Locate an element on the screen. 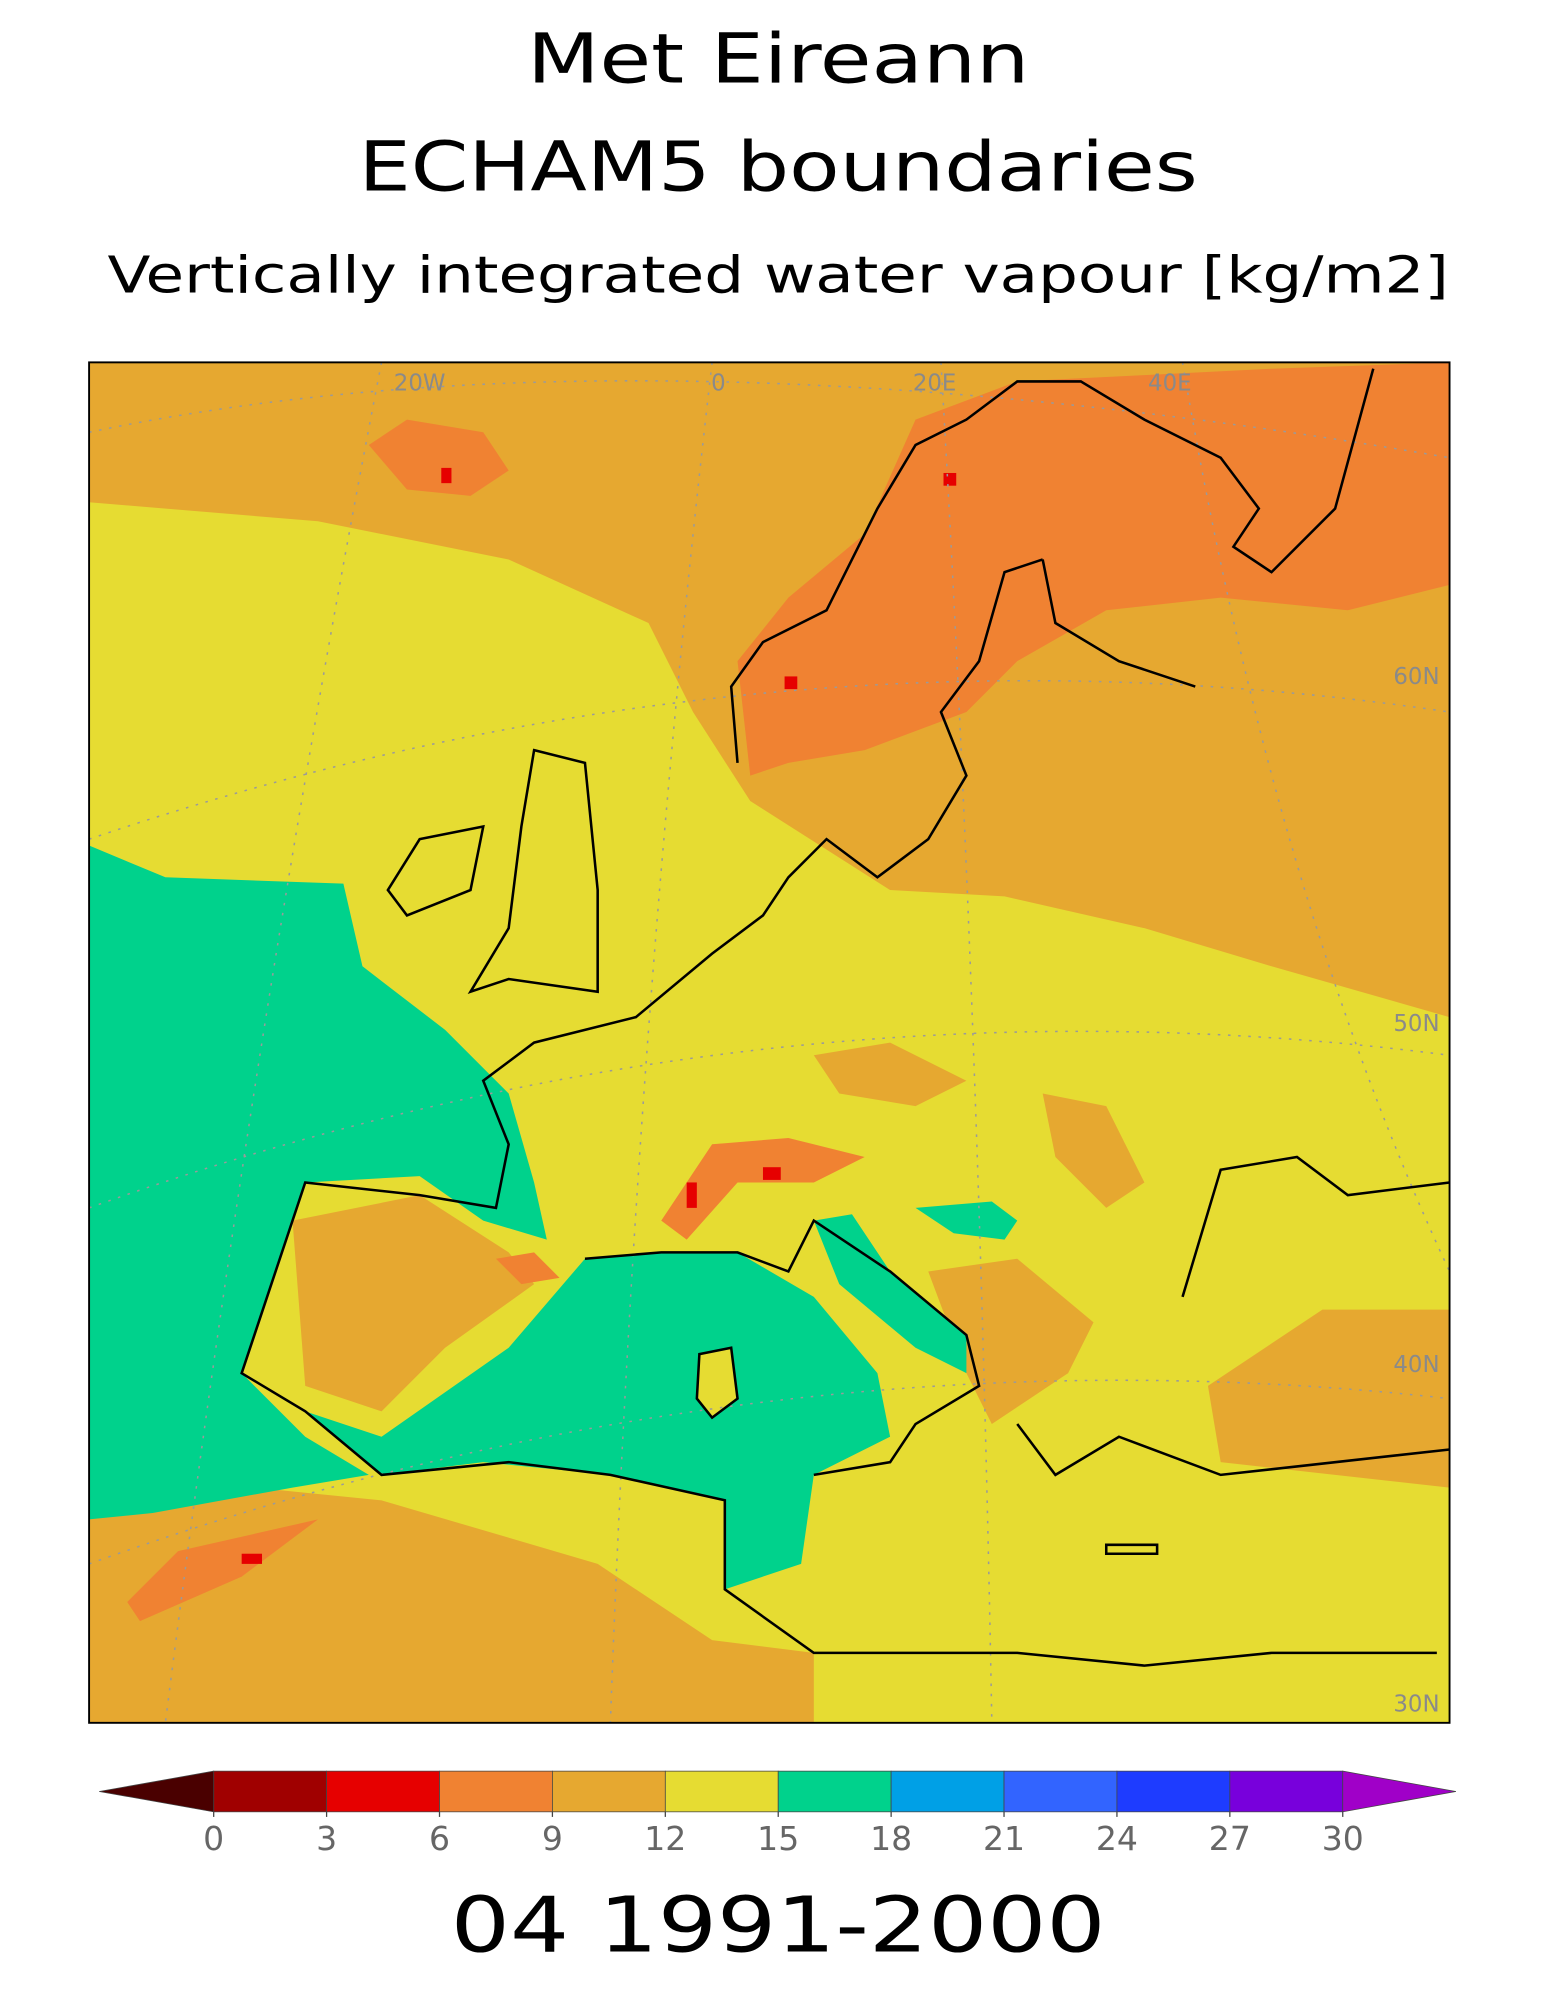 The width and height of the screenshot is (1545, 2000). colorbar: 0 3 6 9 12 15 18 21 24 27 30 is located at coordinates (777, 1814).